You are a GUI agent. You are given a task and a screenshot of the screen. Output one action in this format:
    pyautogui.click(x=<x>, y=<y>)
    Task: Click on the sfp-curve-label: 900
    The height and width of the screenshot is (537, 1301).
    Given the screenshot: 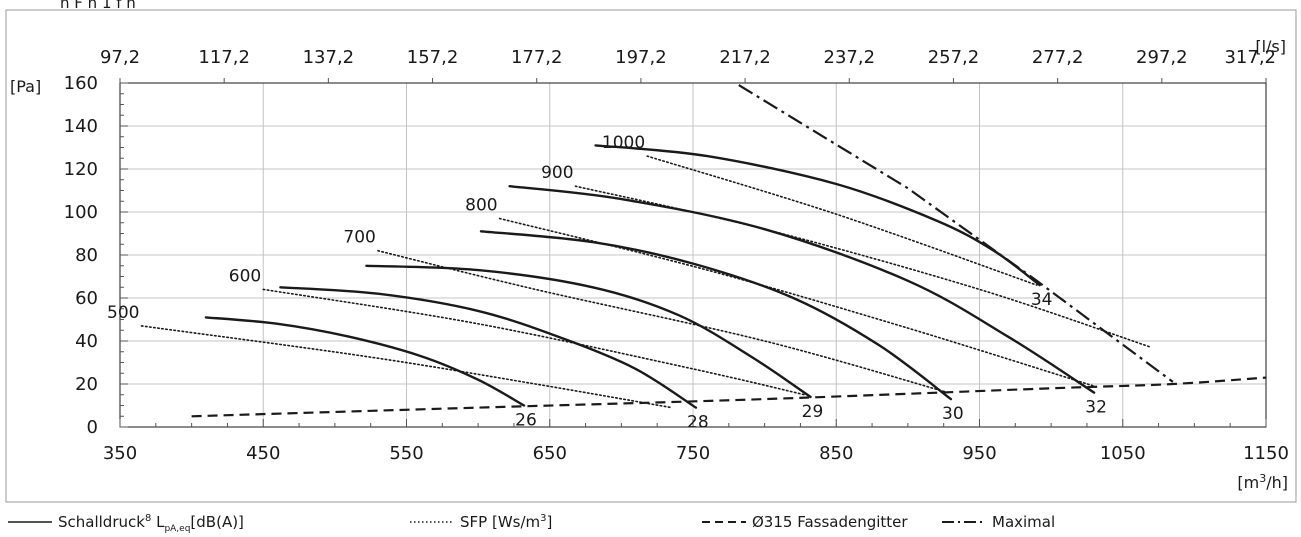 What is the action you would take?
    pyautogui.click(x=557, y=173)
    